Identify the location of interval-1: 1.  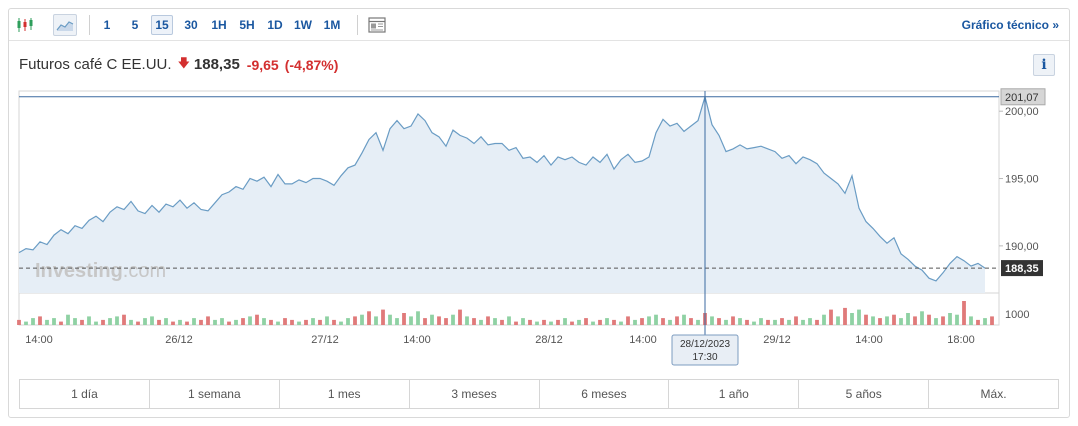
(107, 25).